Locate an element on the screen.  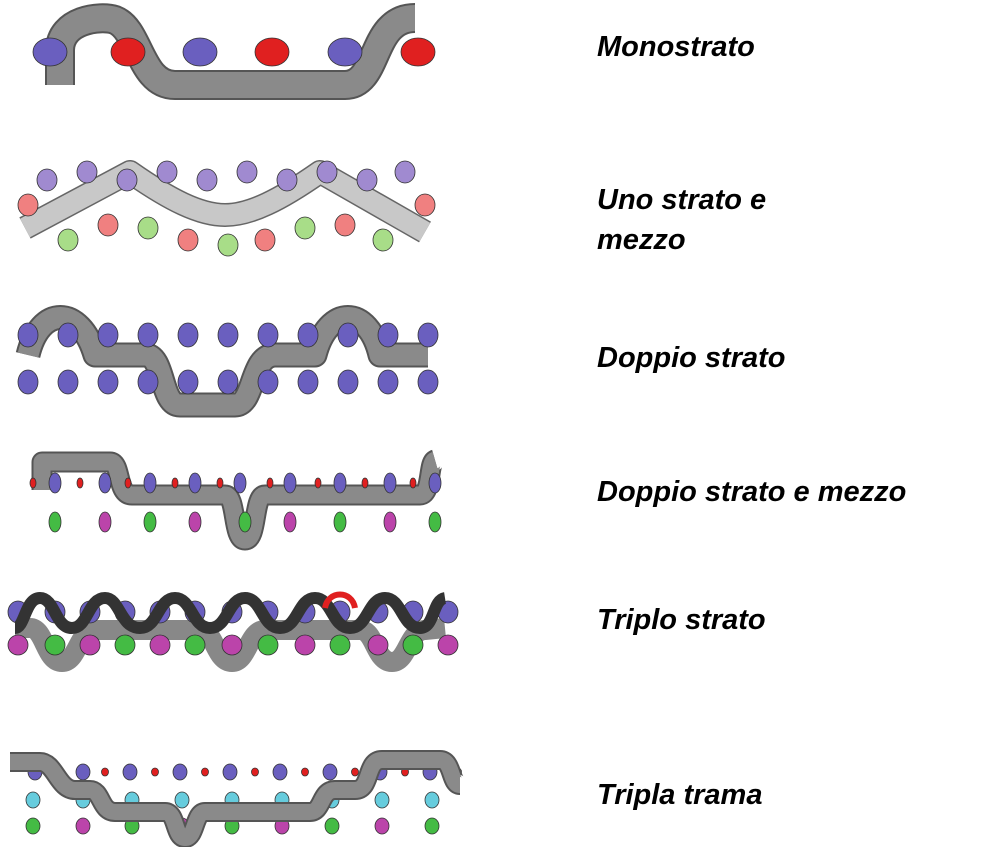
front-bands is located at coordinates (237, 719).